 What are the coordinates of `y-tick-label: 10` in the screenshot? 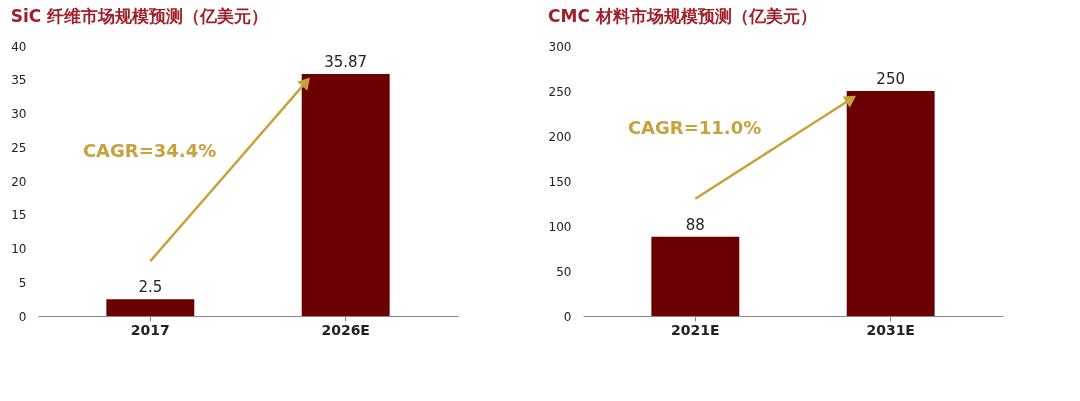 It's located at (19, 249).